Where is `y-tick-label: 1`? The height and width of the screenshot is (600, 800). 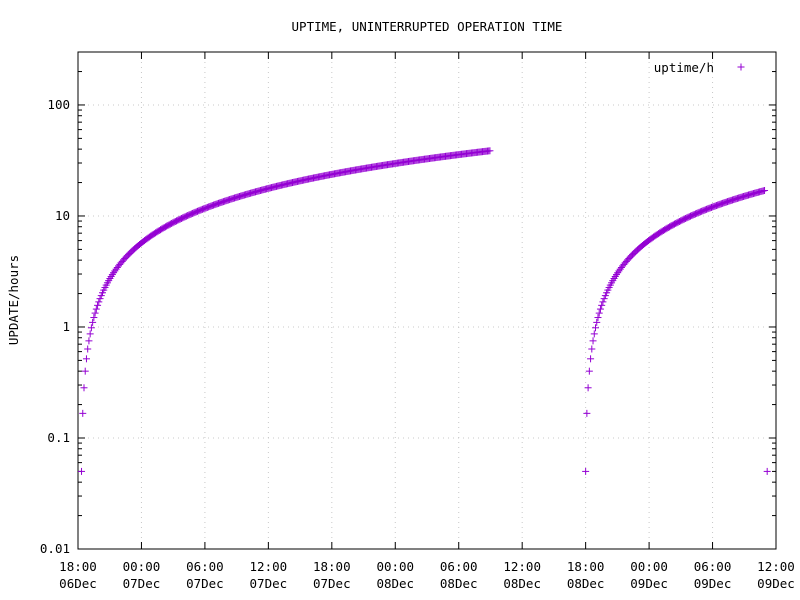 y-tick-label: 1 is located at coordinates (66, 326).